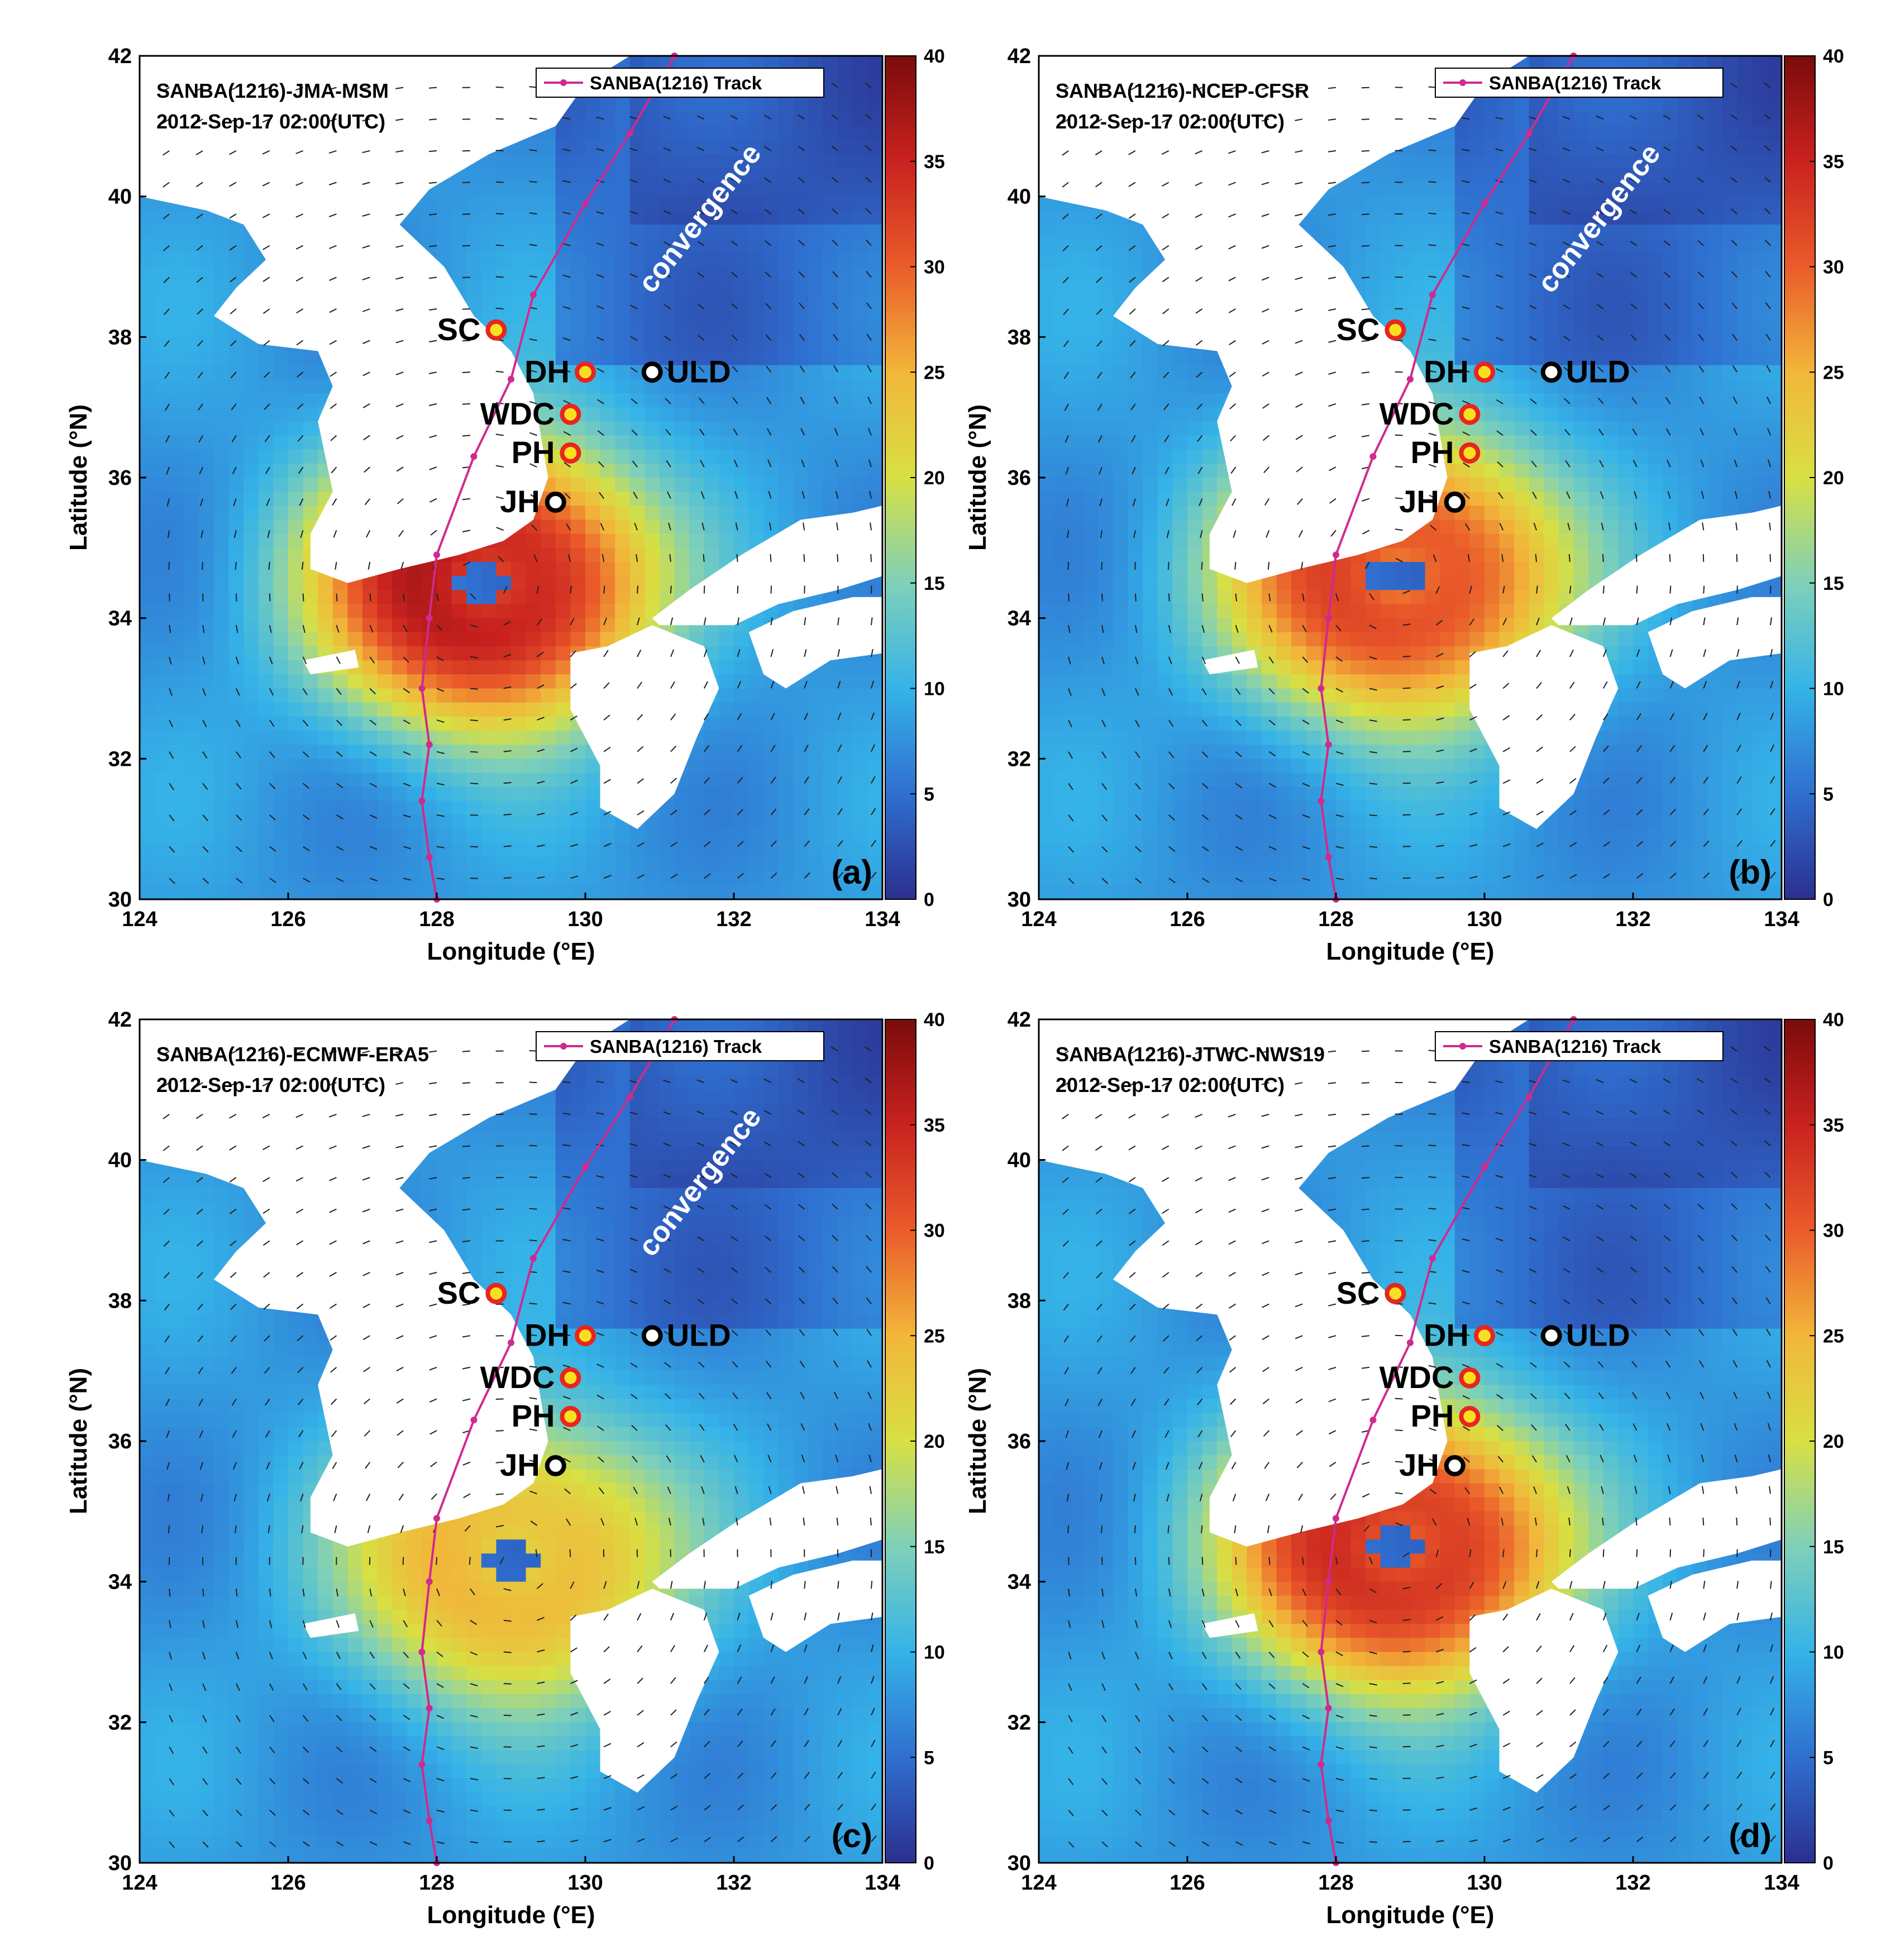 This screenshot has width=1900, height=1960. Describe the element at coordinates (1419, 501) in the screenshot. I see `station-label: JH` at that location.